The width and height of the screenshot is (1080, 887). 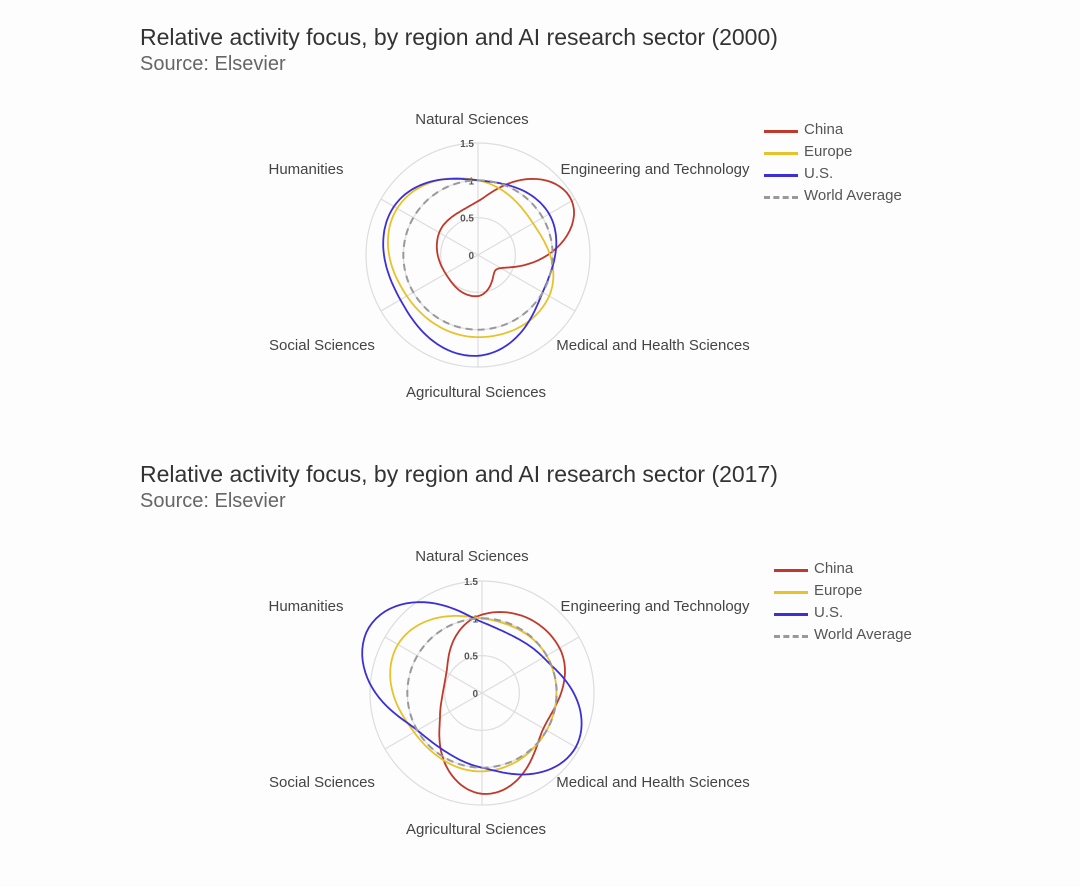 I want to click on series-u-s, so click(x=470, y=267).